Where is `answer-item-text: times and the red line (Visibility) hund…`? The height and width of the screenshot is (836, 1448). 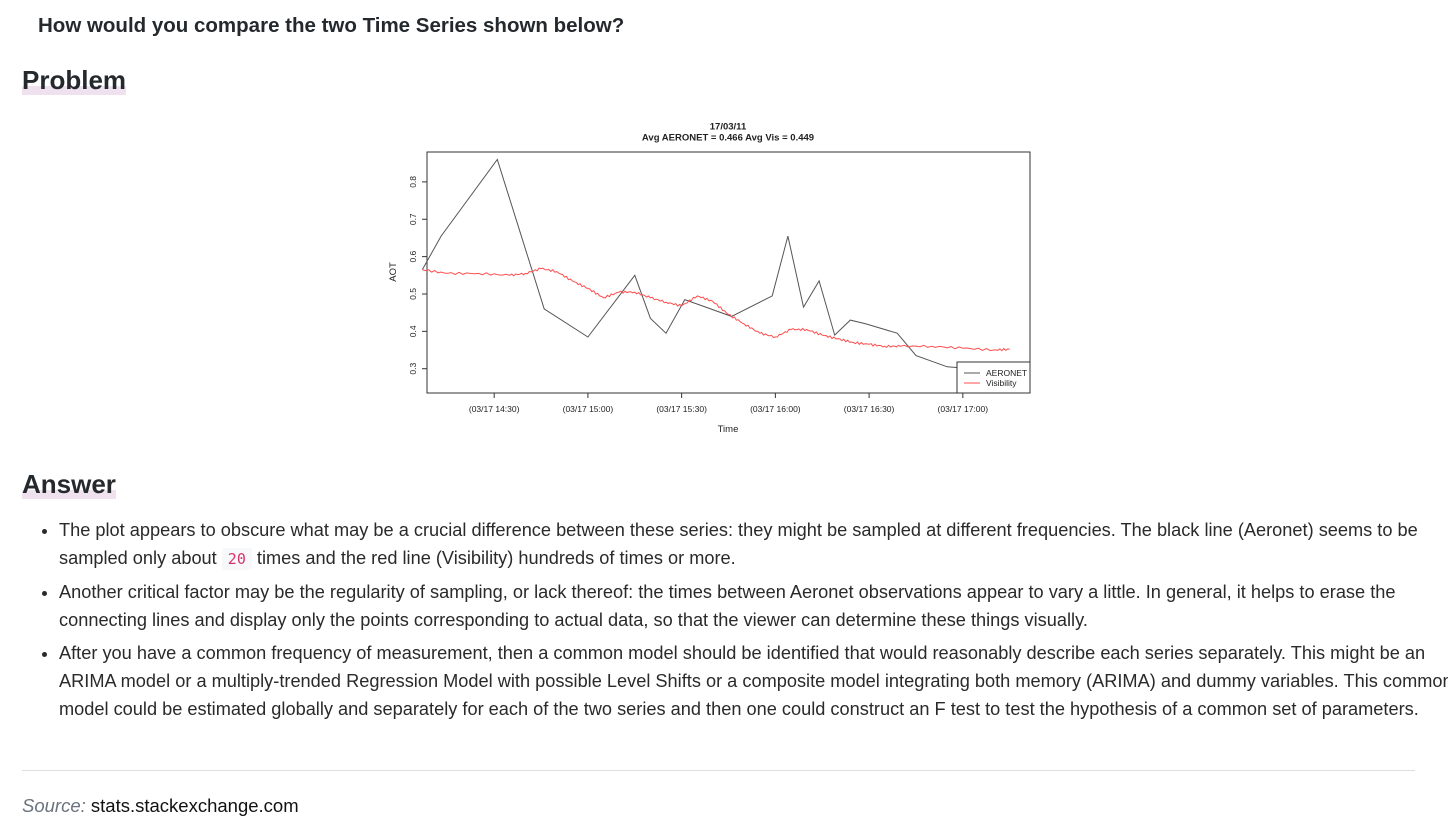 answer-item-text: times and the red line (Visibility) hund… is located at coordinates (493, 558).